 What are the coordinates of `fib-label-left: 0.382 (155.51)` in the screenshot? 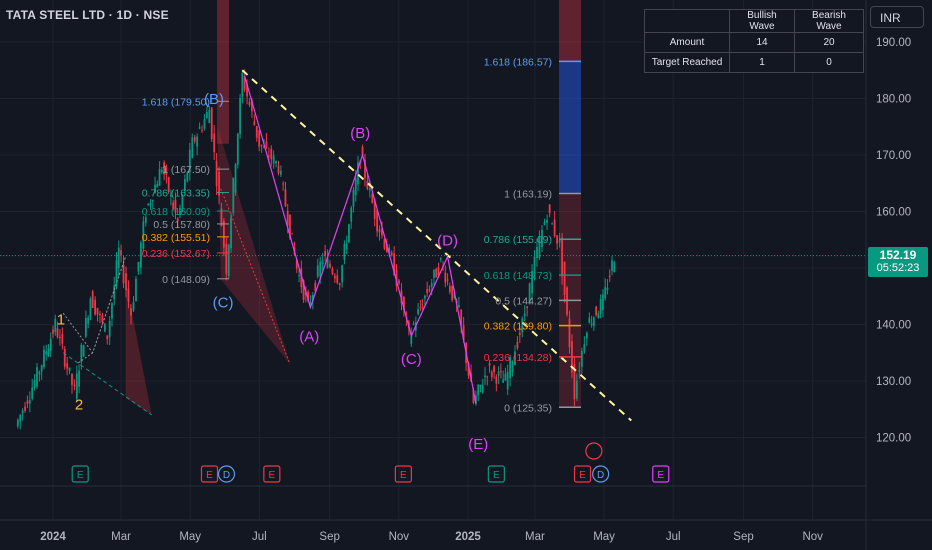 It's located at (176, 238).